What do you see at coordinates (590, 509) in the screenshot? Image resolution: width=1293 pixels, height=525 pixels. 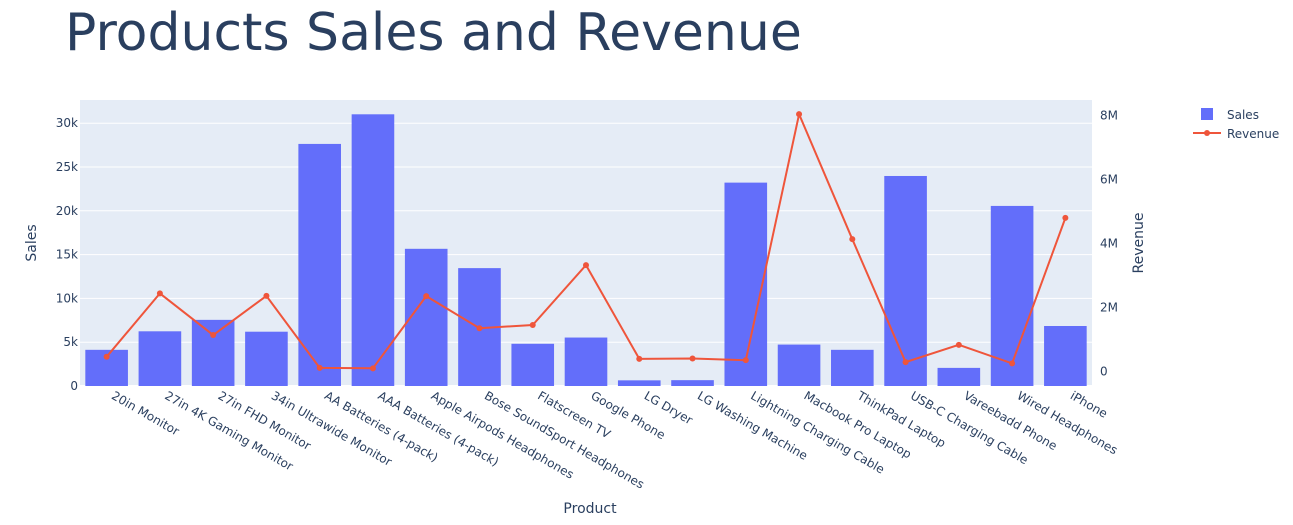 I see `x-axis-label: Product` at bounding box center [590, 509].